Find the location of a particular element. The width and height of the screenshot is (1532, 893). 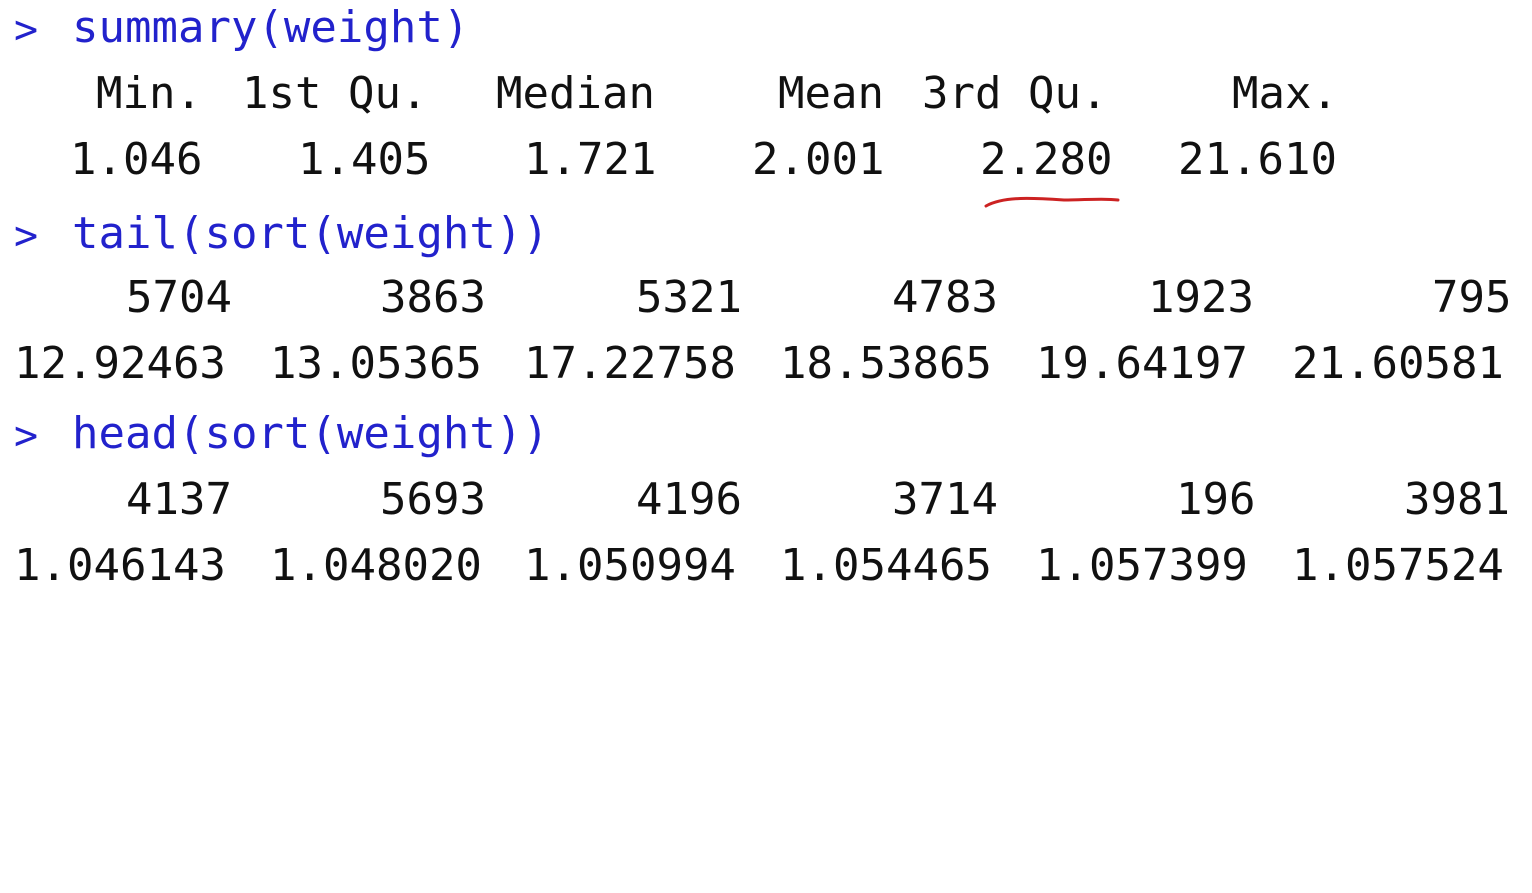

summary-header-median: Median is located at coordinates (575, 93).